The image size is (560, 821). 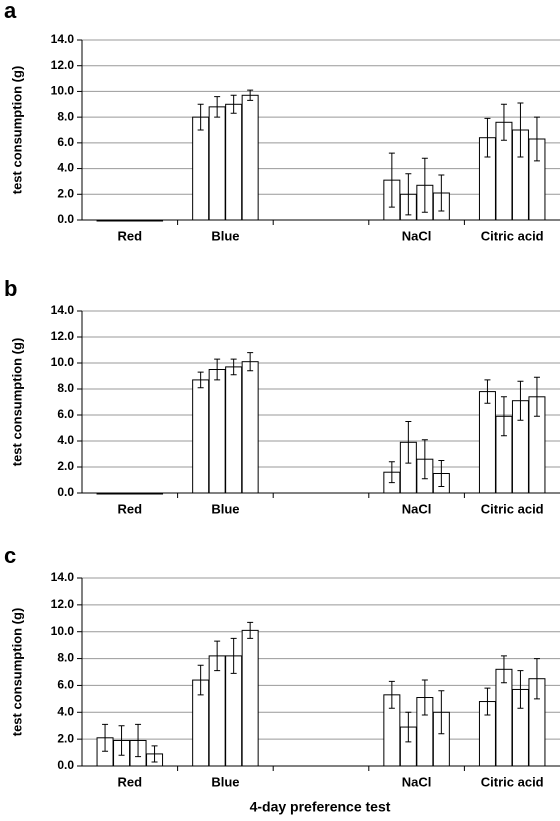 What do you see at coordinates (10, 11) in the screenshot?
I see `panel-label: a` at bounding box center [10, 11].